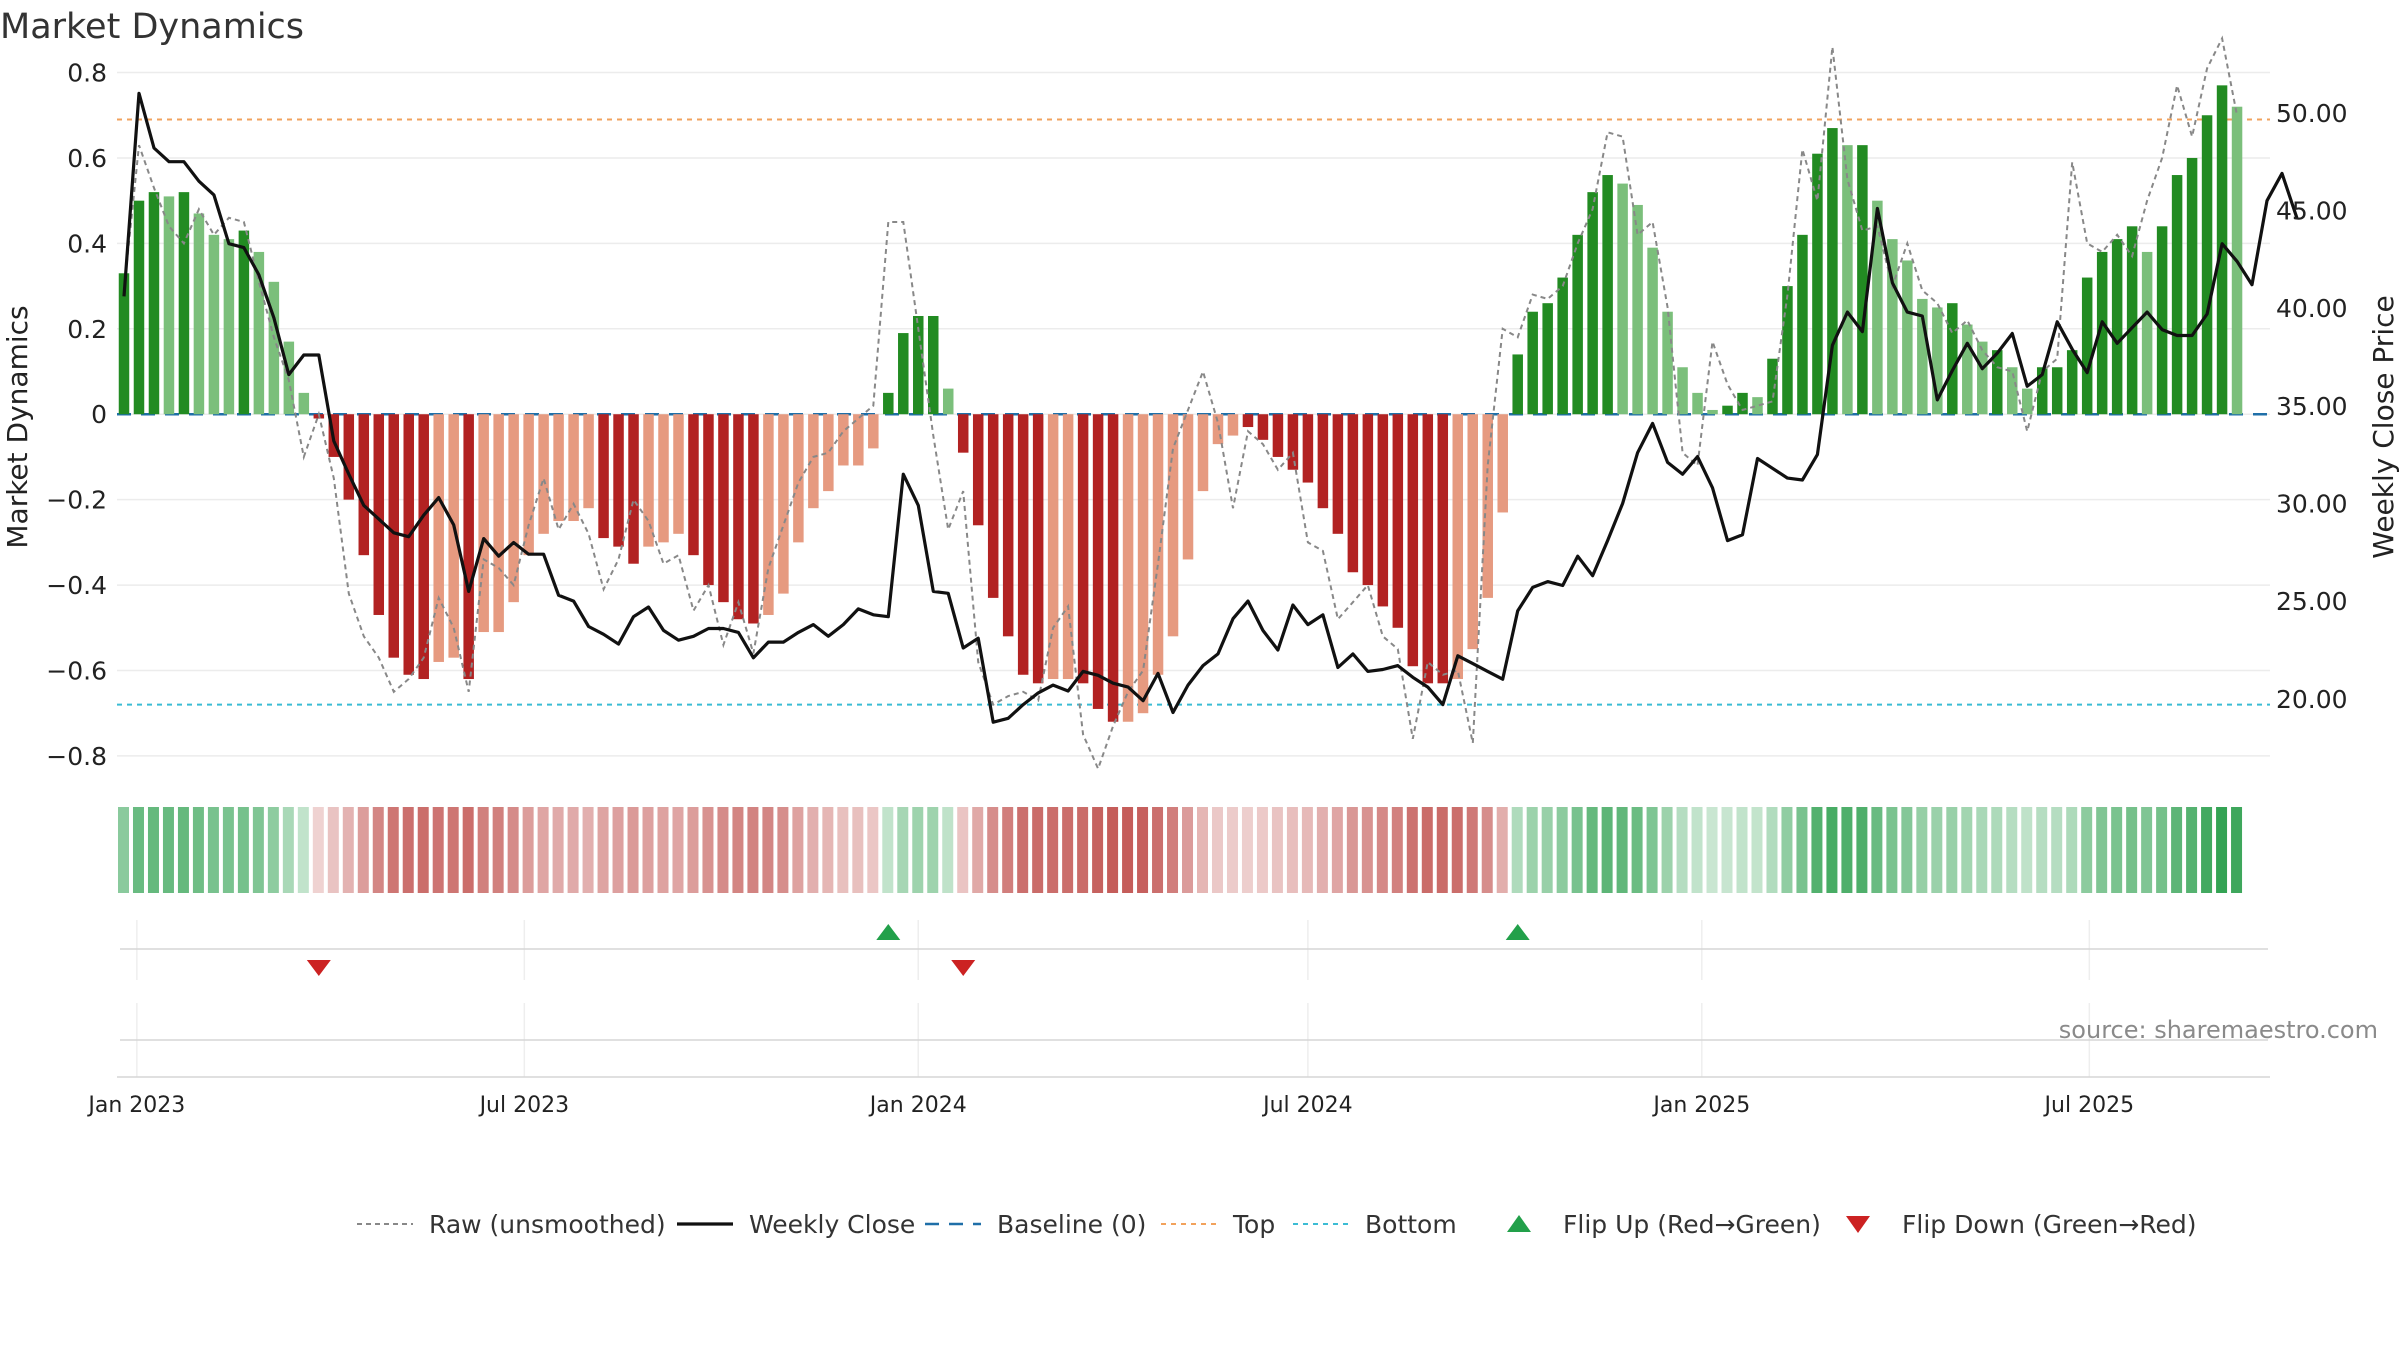 The height and width of the screenshot is (1350, 2400). What do you see at coordinates (2049, 1224) in the screenshot?
I see `legend-label: Flip Down (Green→Red)` at bounding box center [2049, 1224].